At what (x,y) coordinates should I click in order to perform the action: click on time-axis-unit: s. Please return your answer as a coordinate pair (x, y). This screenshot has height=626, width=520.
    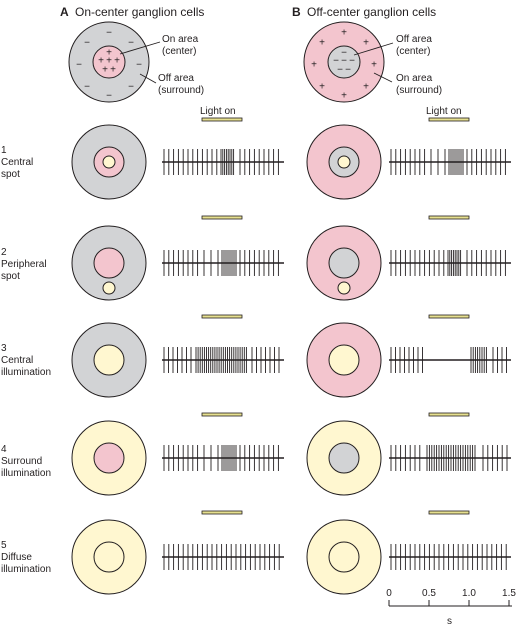
    Looking at the image, I should click on (449, 621).